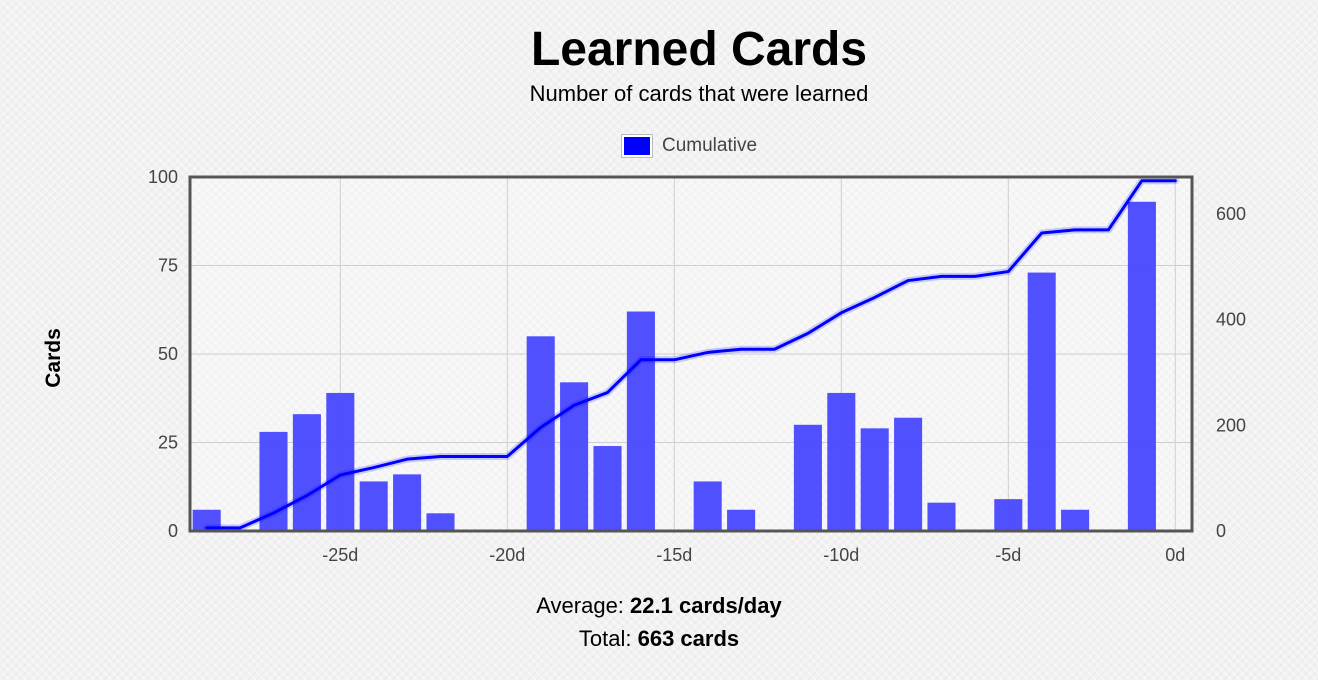 This screenshot has width=1318, height=680. What do you see at coordinates (574, 456) in the screenshot?
I see `bar-day--18` at bounding box center [574, 456].